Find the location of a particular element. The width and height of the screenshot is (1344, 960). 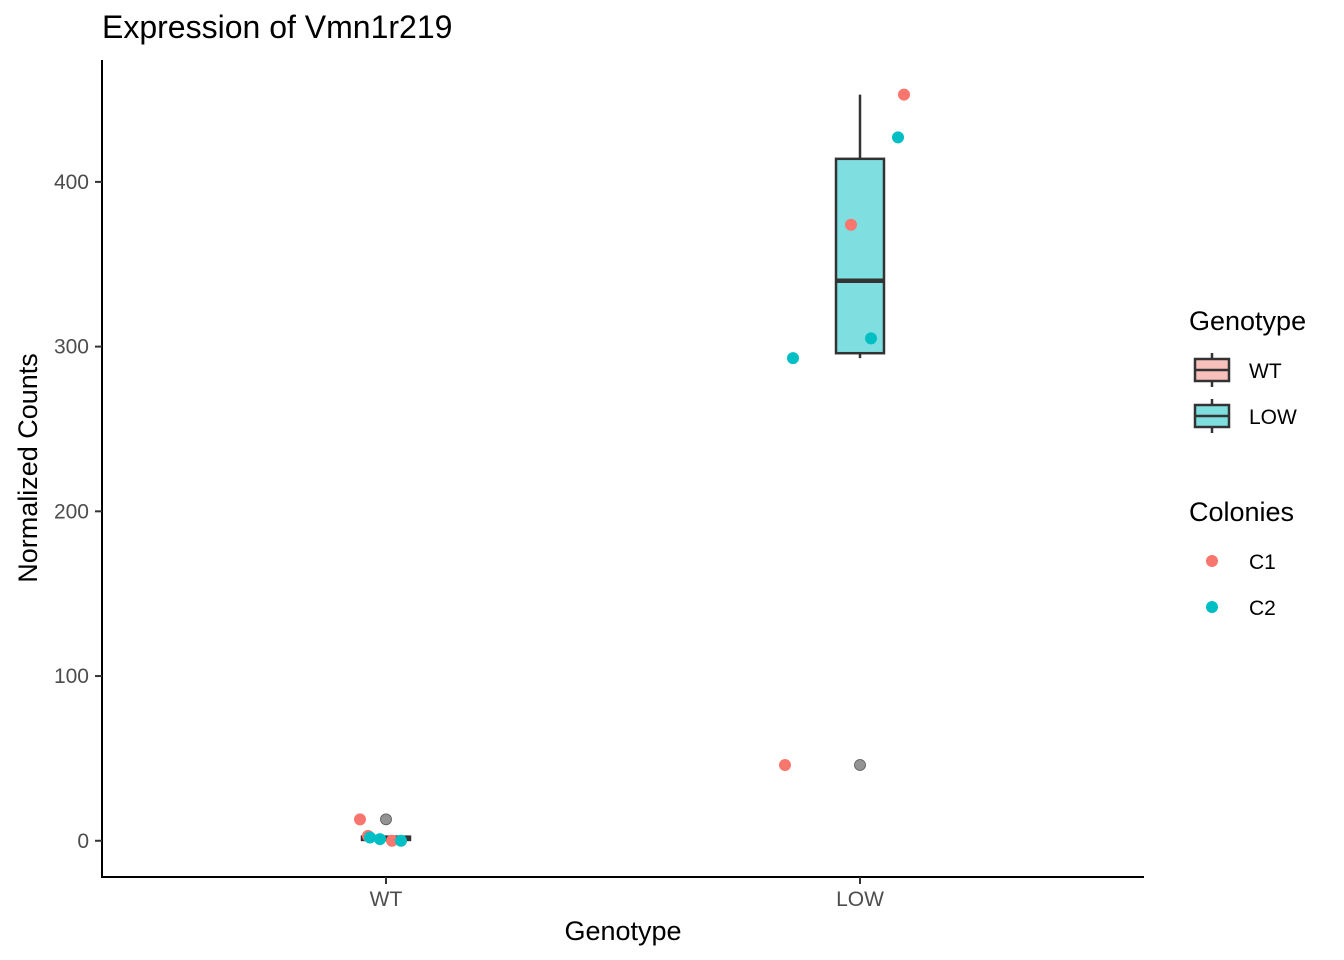

legends: Genotype WT LOW Colonies C1 C2 is located at coordinates (1247, 463).